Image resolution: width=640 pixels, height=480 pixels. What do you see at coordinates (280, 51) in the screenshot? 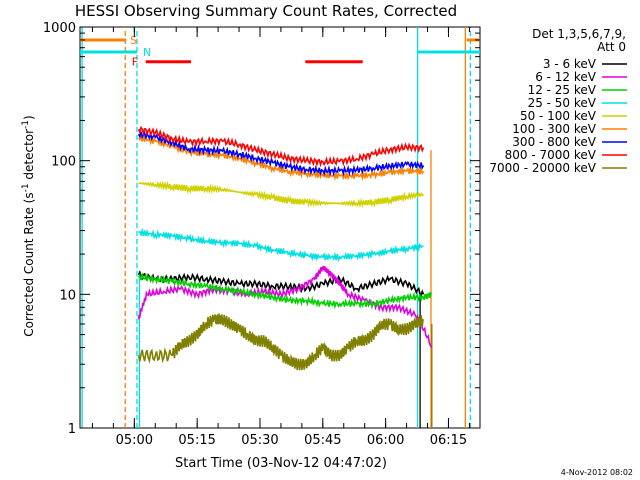
I see `flag-bars` at bounding box center [280, 51].